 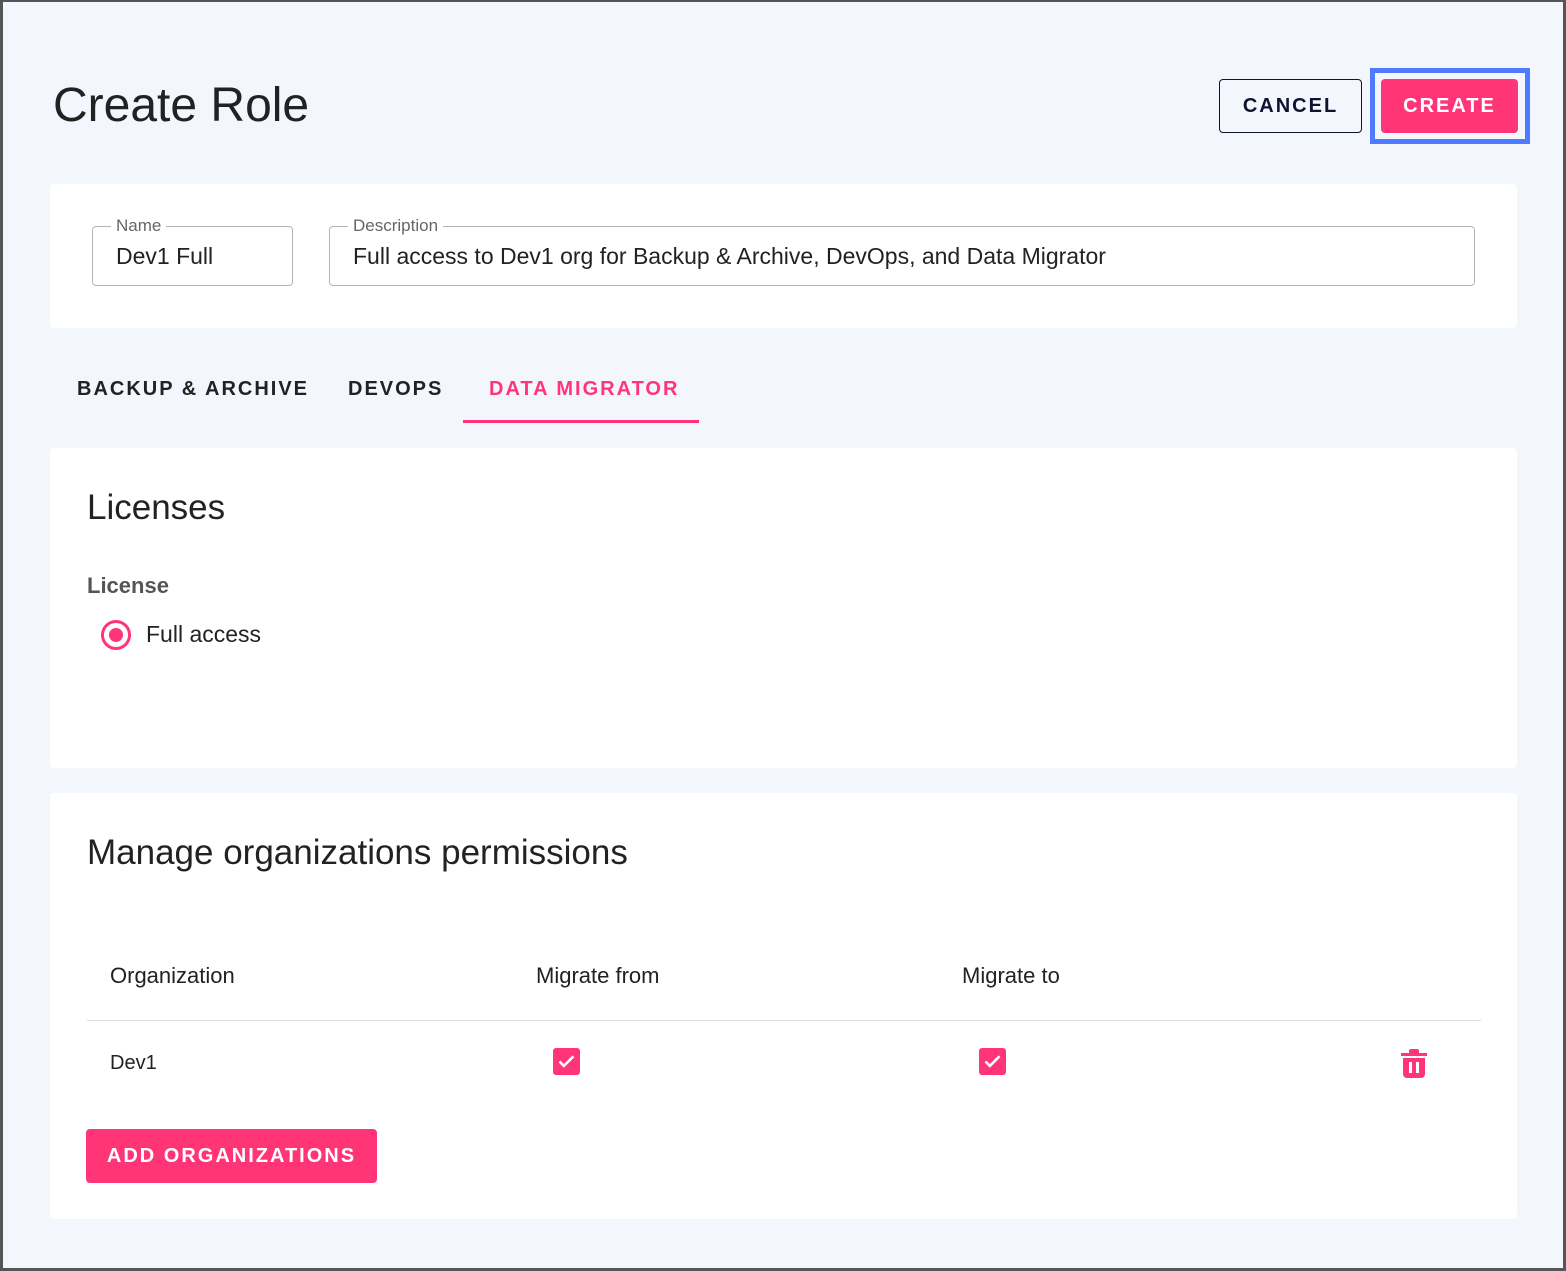 I want to click on name-field: Name Dev1 Full, so click(x=192, y=251).